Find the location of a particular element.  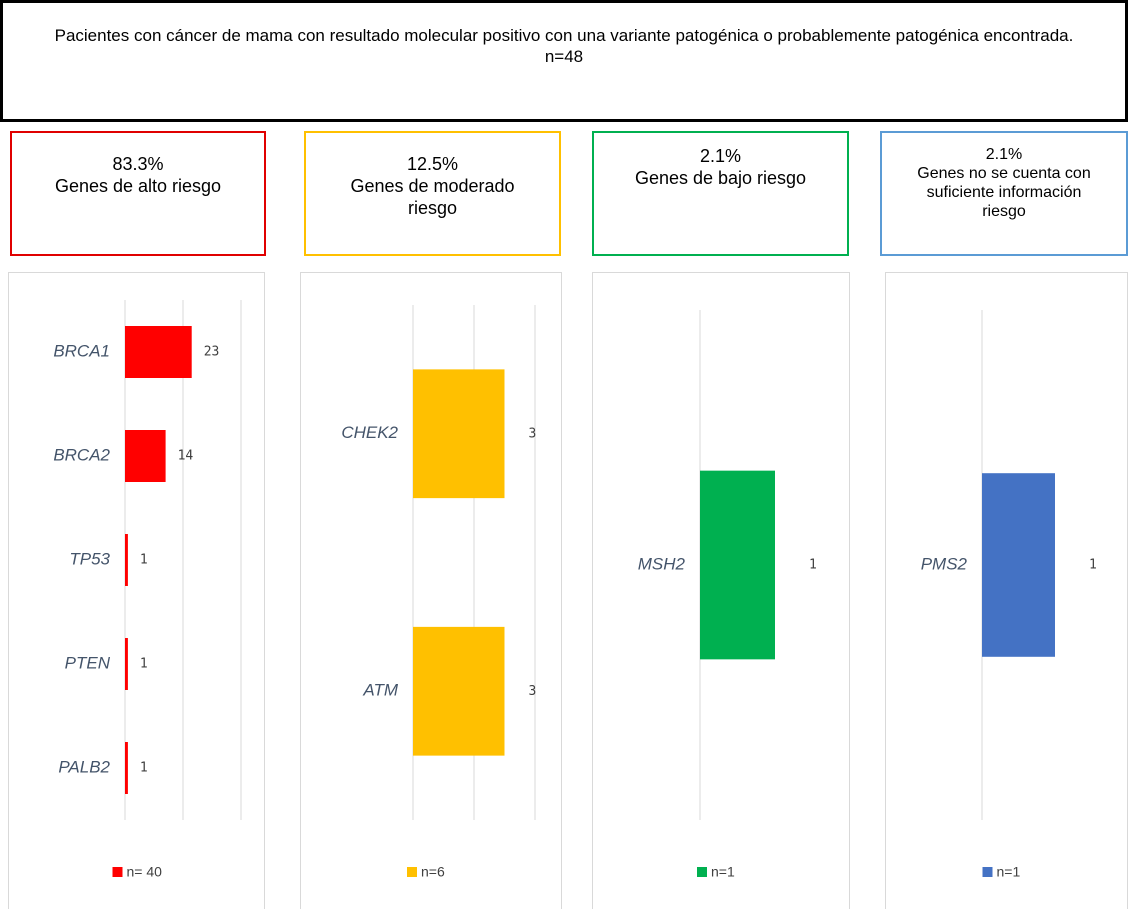

category-label: BRCA2 is located at coordinates (81, 454).